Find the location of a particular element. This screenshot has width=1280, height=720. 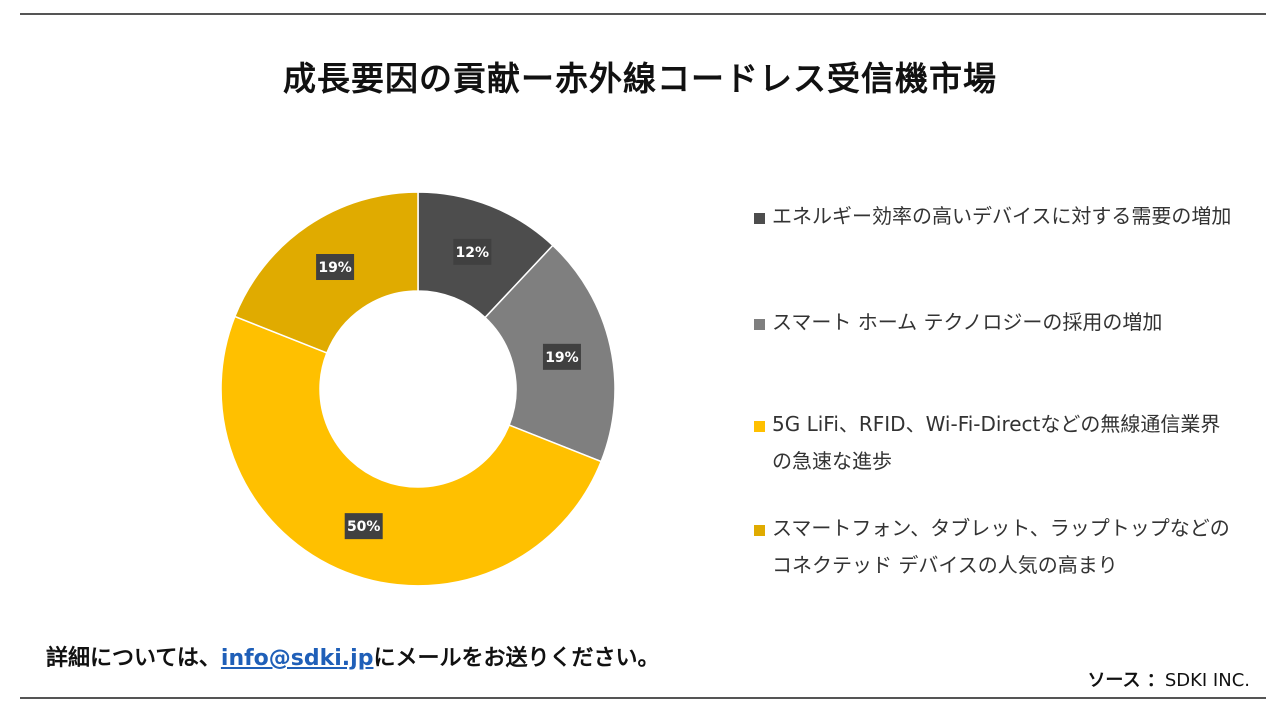

legend-item: スマート ホーム テクノロジーの採用の増加 is located at coordinates (992, 322).